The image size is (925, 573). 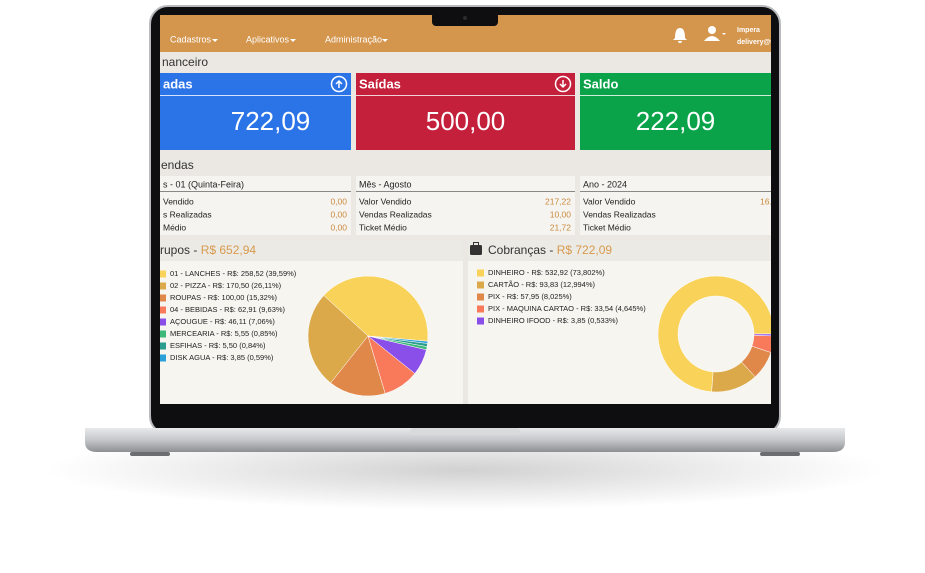 What do you see at coordinates (466, 121) in the screenshot?
I see `card-value: 500,00` at bounding box center [466, 121].